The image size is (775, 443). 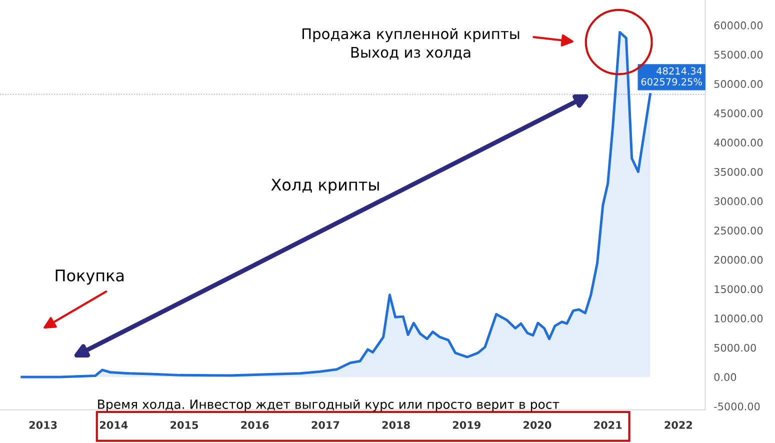 What do you see at coordinates (737, 406) in the screenshot?
I see `y-tick-label: -5000.00` at bounding box center [737, 406].